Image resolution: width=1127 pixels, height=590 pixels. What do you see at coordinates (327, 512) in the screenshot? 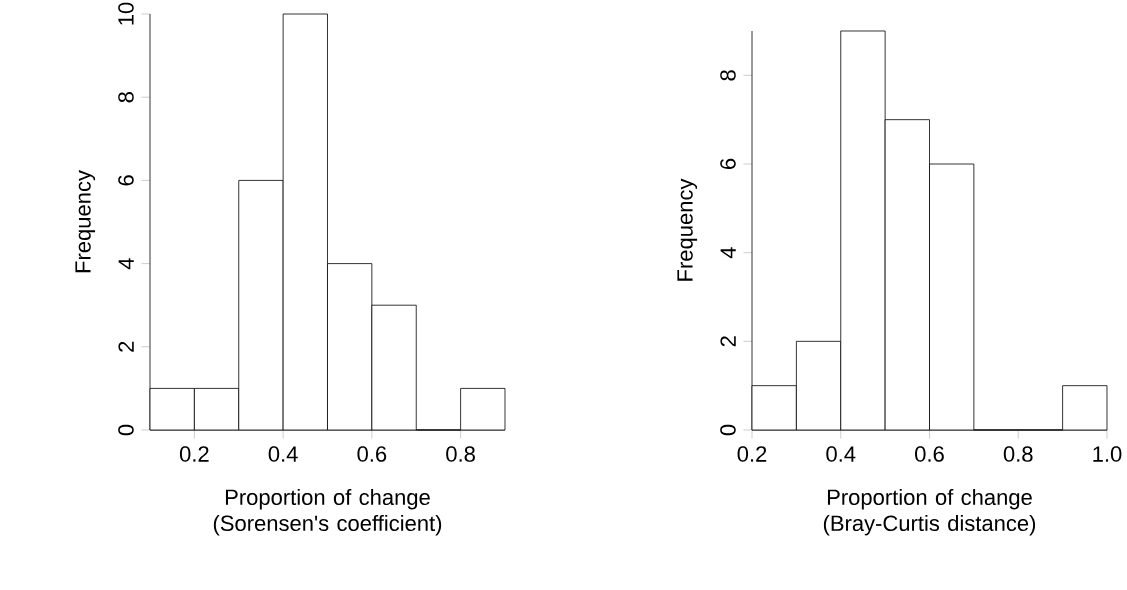
I see `x-axis-title: Proportion of change (Sorensen's coefficient)` at bounding box center [327, 512].